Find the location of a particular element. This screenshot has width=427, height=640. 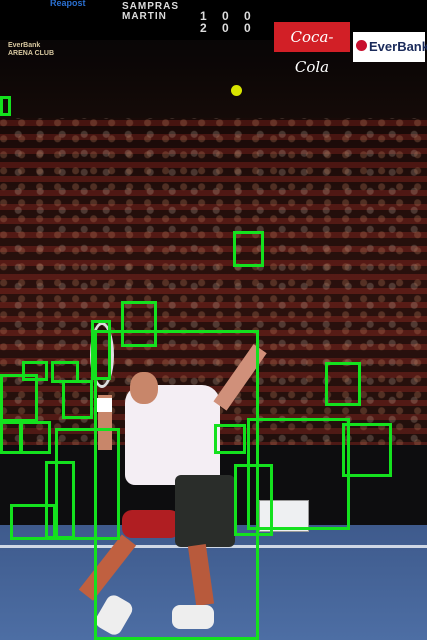

player-wristband is located at coordinates (104, 405).